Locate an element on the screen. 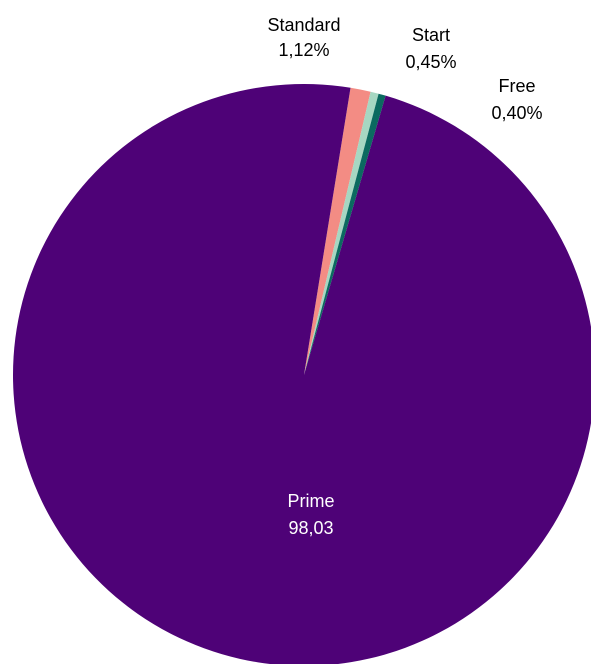  slice-label-free-value: 0,40% is located at coordinates (516, 113).